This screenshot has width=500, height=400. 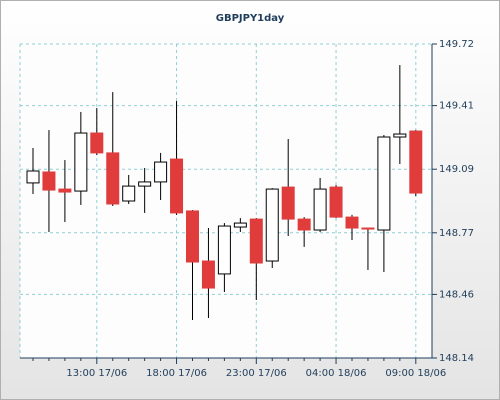 What do you see at coordinates (415, 373) in the screenshot?
I see `x-tick-label: 09:00 18/06` at bounding box center [415, 373].